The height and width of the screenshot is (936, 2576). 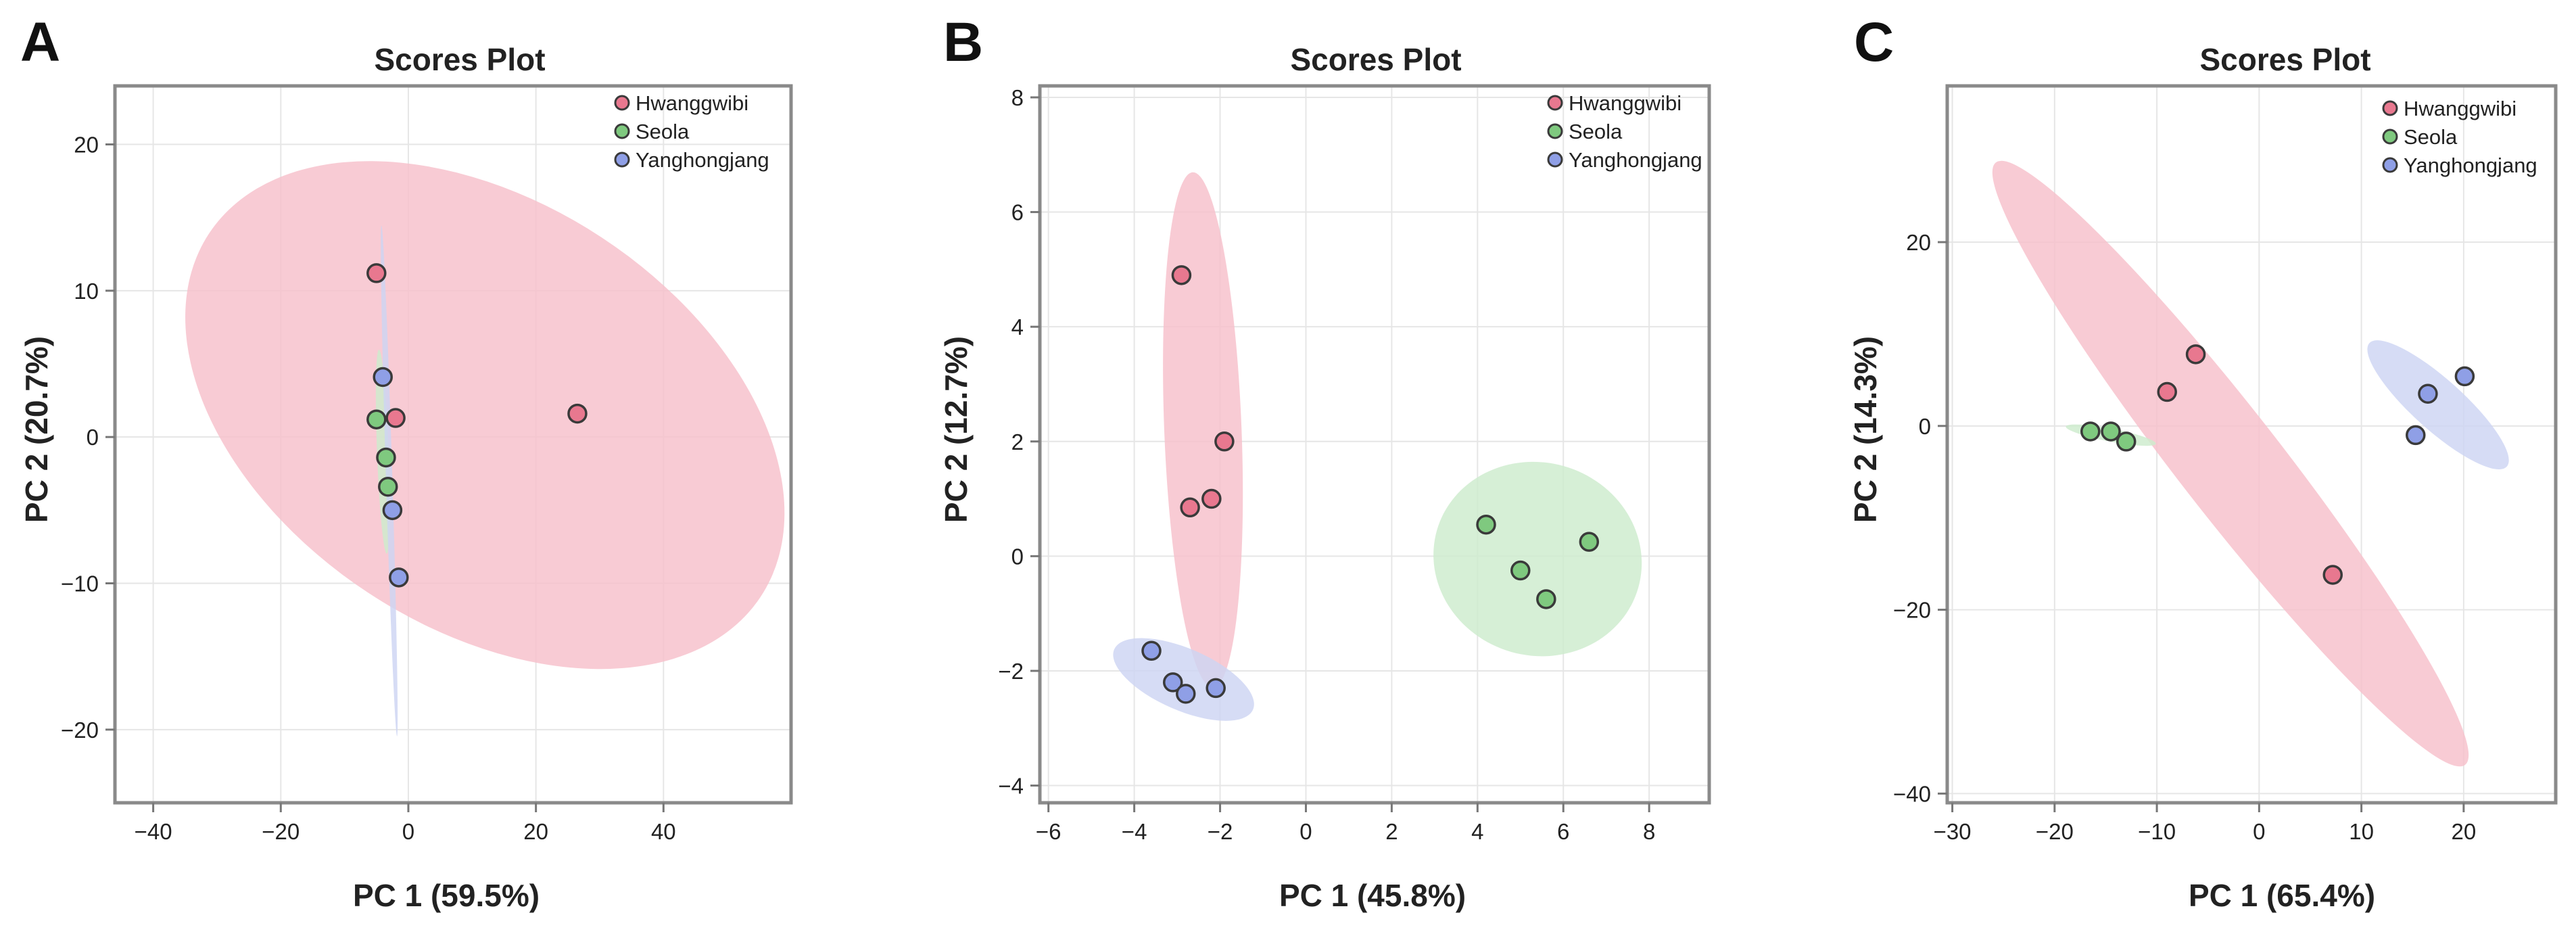 I want to click on panel-letter-b: B, so click(x=963, y=42).